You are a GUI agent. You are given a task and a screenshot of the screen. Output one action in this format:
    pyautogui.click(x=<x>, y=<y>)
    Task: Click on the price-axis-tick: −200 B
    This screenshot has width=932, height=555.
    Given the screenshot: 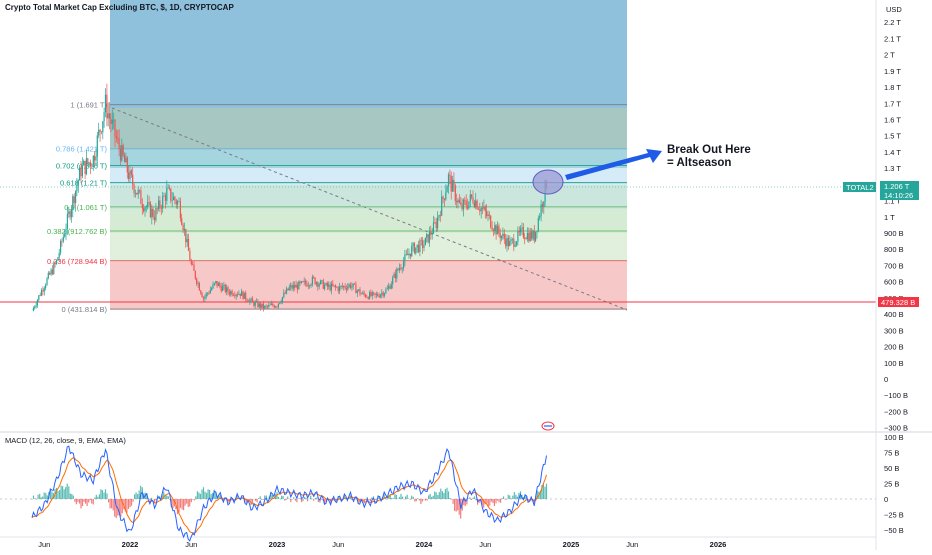 What is the action you would take?
    pyautogui.click(x=896, y=411)
    